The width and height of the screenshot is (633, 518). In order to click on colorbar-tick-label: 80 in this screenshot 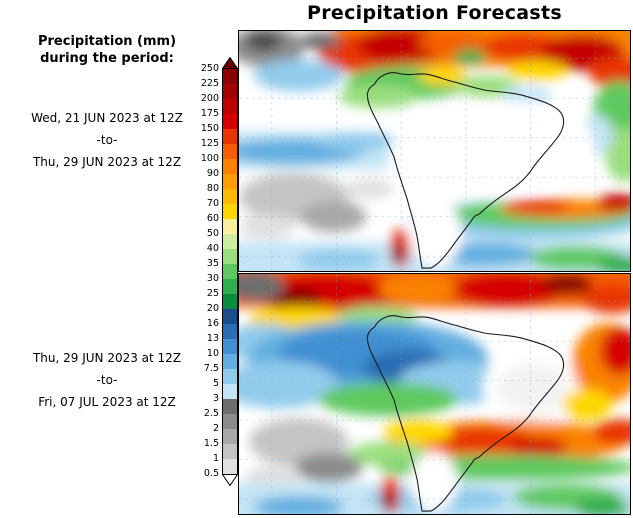, I will do `click(212, 188)`.